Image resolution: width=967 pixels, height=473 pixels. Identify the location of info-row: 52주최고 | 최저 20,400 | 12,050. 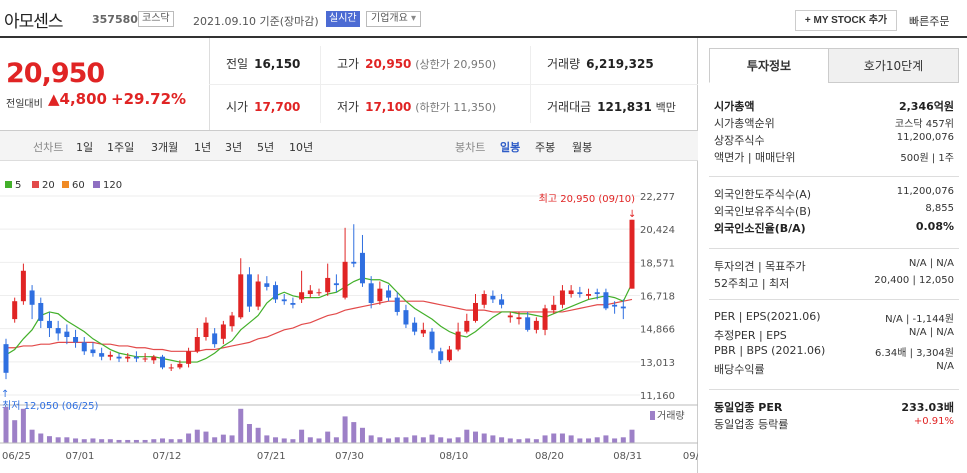
(834, 283).